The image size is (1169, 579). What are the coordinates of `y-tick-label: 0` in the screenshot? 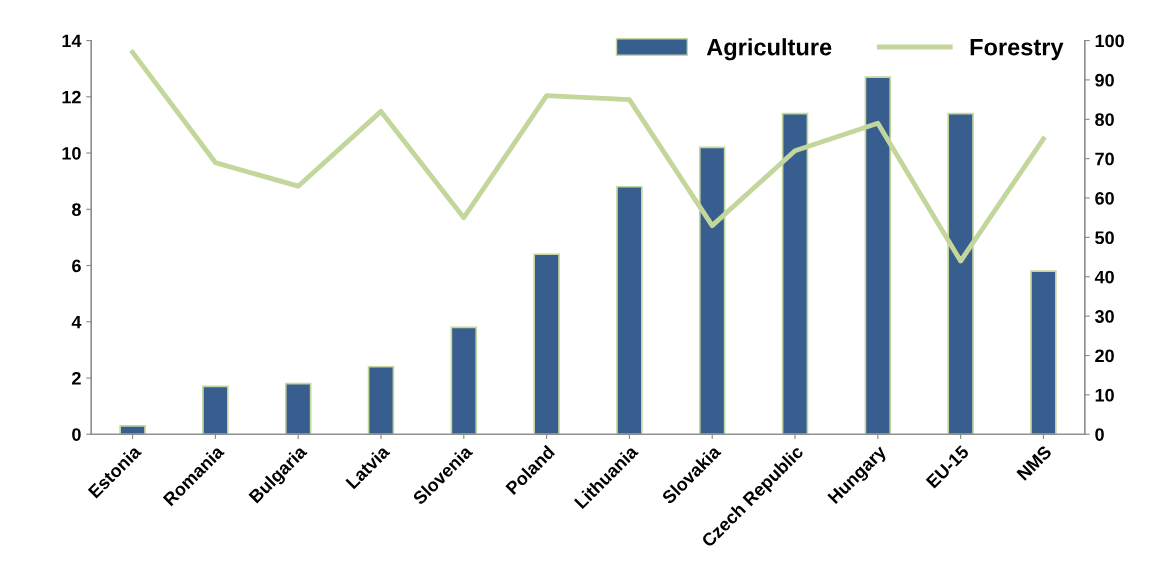 It's located at (76, 434).